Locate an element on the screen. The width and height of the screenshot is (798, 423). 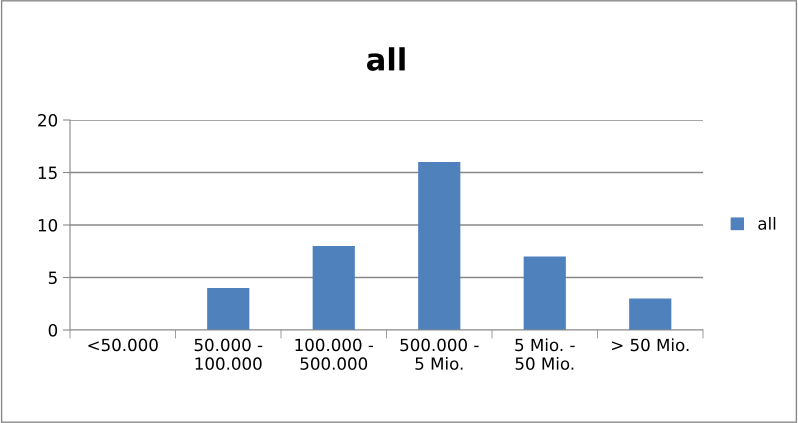
y-tick-label: 20 is located at coordinates (48, 120).